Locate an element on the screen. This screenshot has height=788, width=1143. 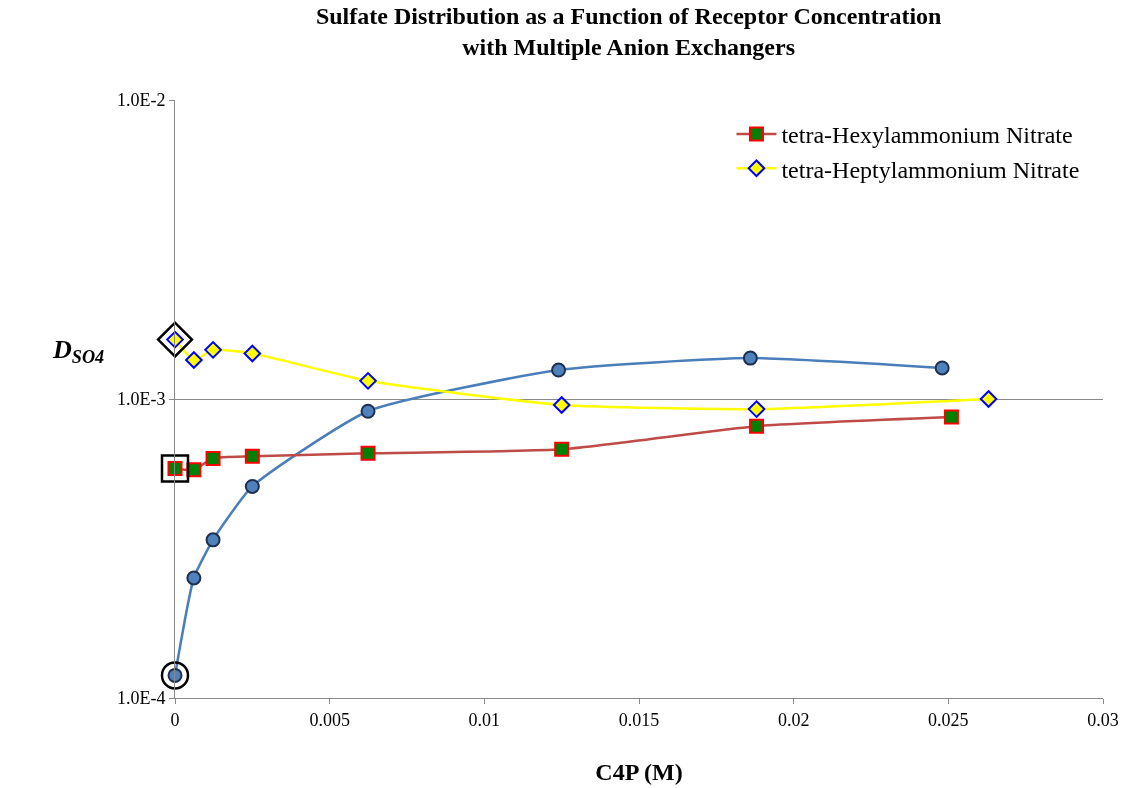
x-tick-label: 0.02 is located at coordinates (793, 719).